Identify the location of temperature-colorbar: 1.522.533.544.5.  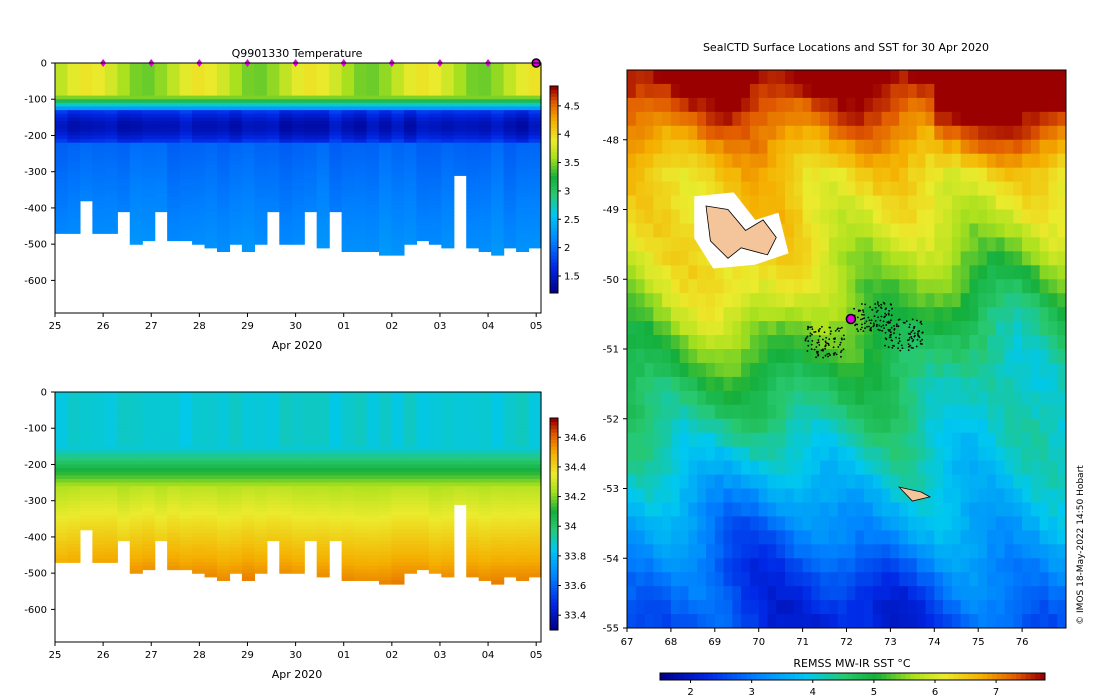
(564, 189).